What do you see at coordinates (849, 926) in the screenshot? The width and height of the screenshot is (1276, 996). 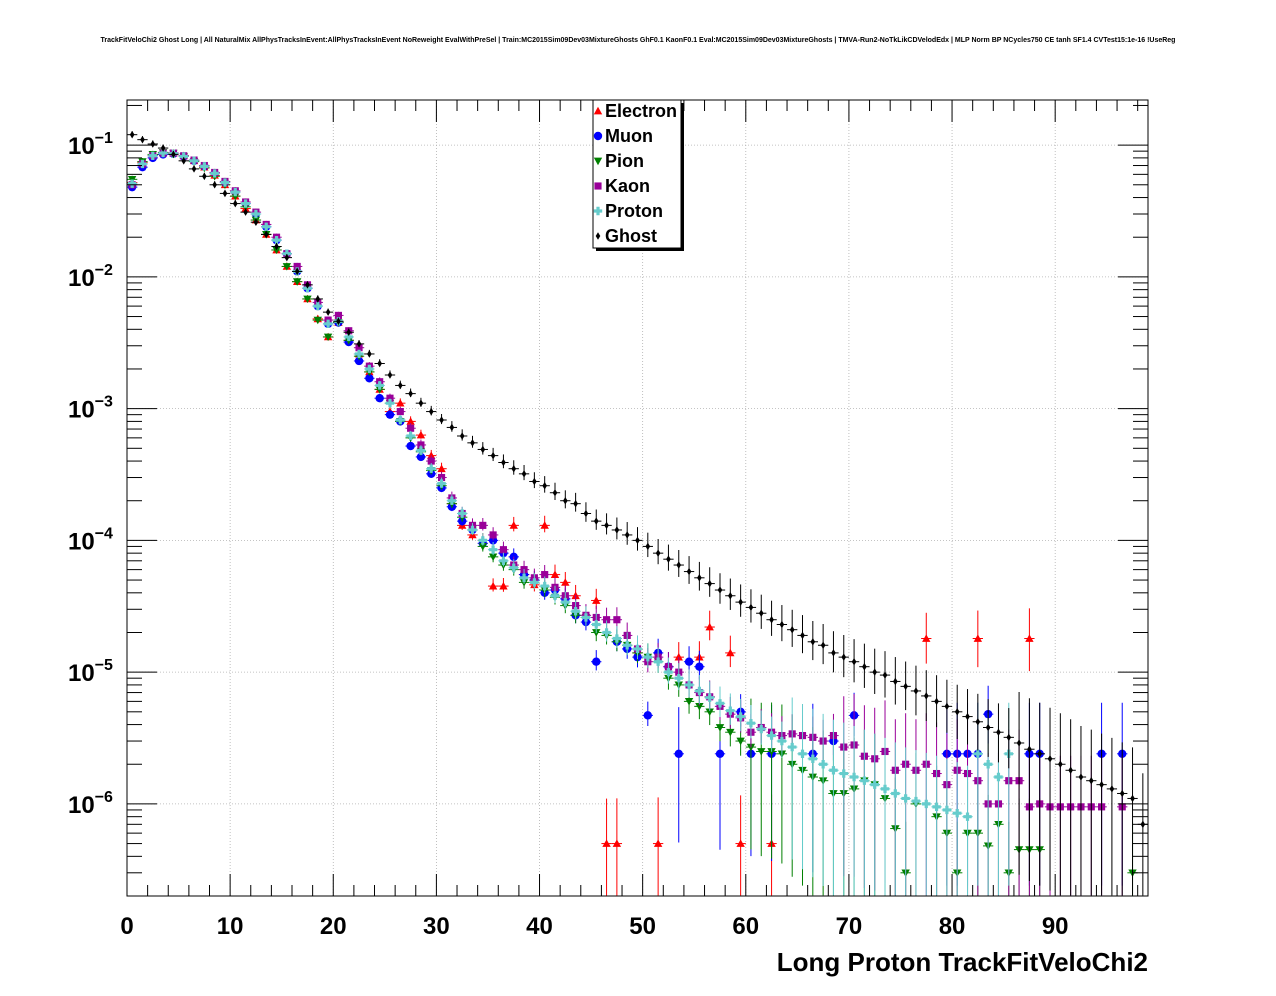 I see `x-tick-label: 70` at bounding box center [849, 926].